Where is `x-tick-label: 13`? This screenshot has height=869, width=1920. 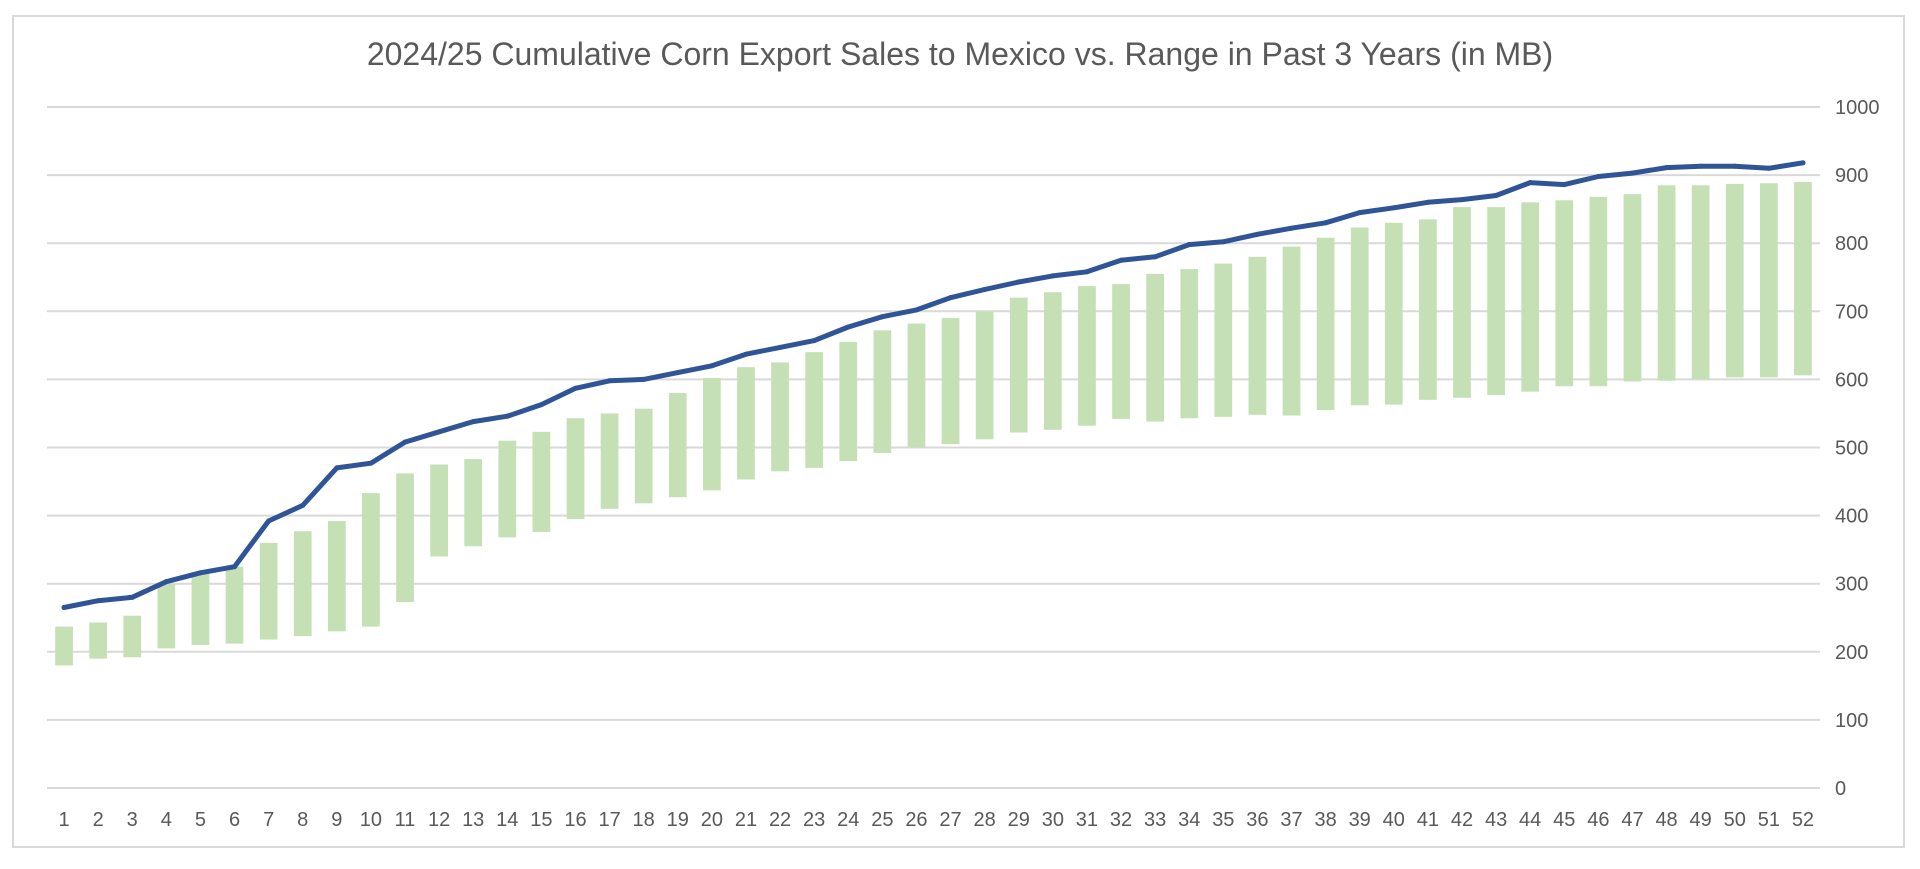
x-tick-label: 13 is located at coordinates (473, 820).